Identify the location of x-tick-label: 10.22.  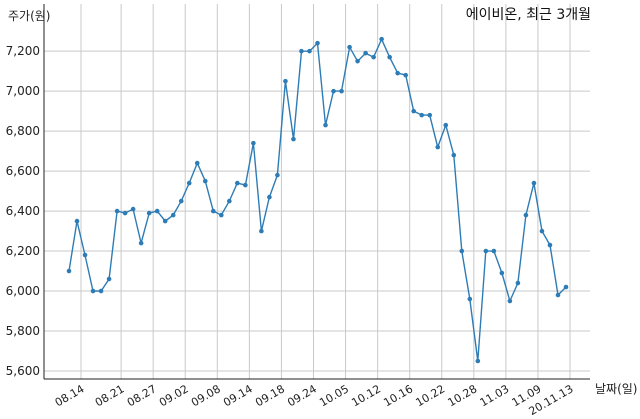
(430, 395).